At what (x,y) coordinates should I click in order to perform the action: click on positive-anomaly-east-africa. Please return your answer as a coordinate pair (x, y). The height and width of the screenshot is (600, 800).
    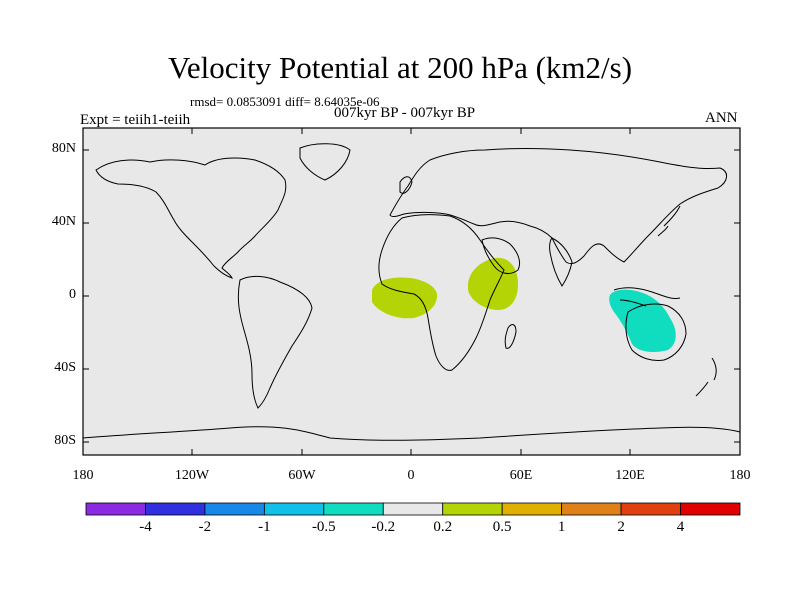
    Looking at the image, I should click on (493, 283).